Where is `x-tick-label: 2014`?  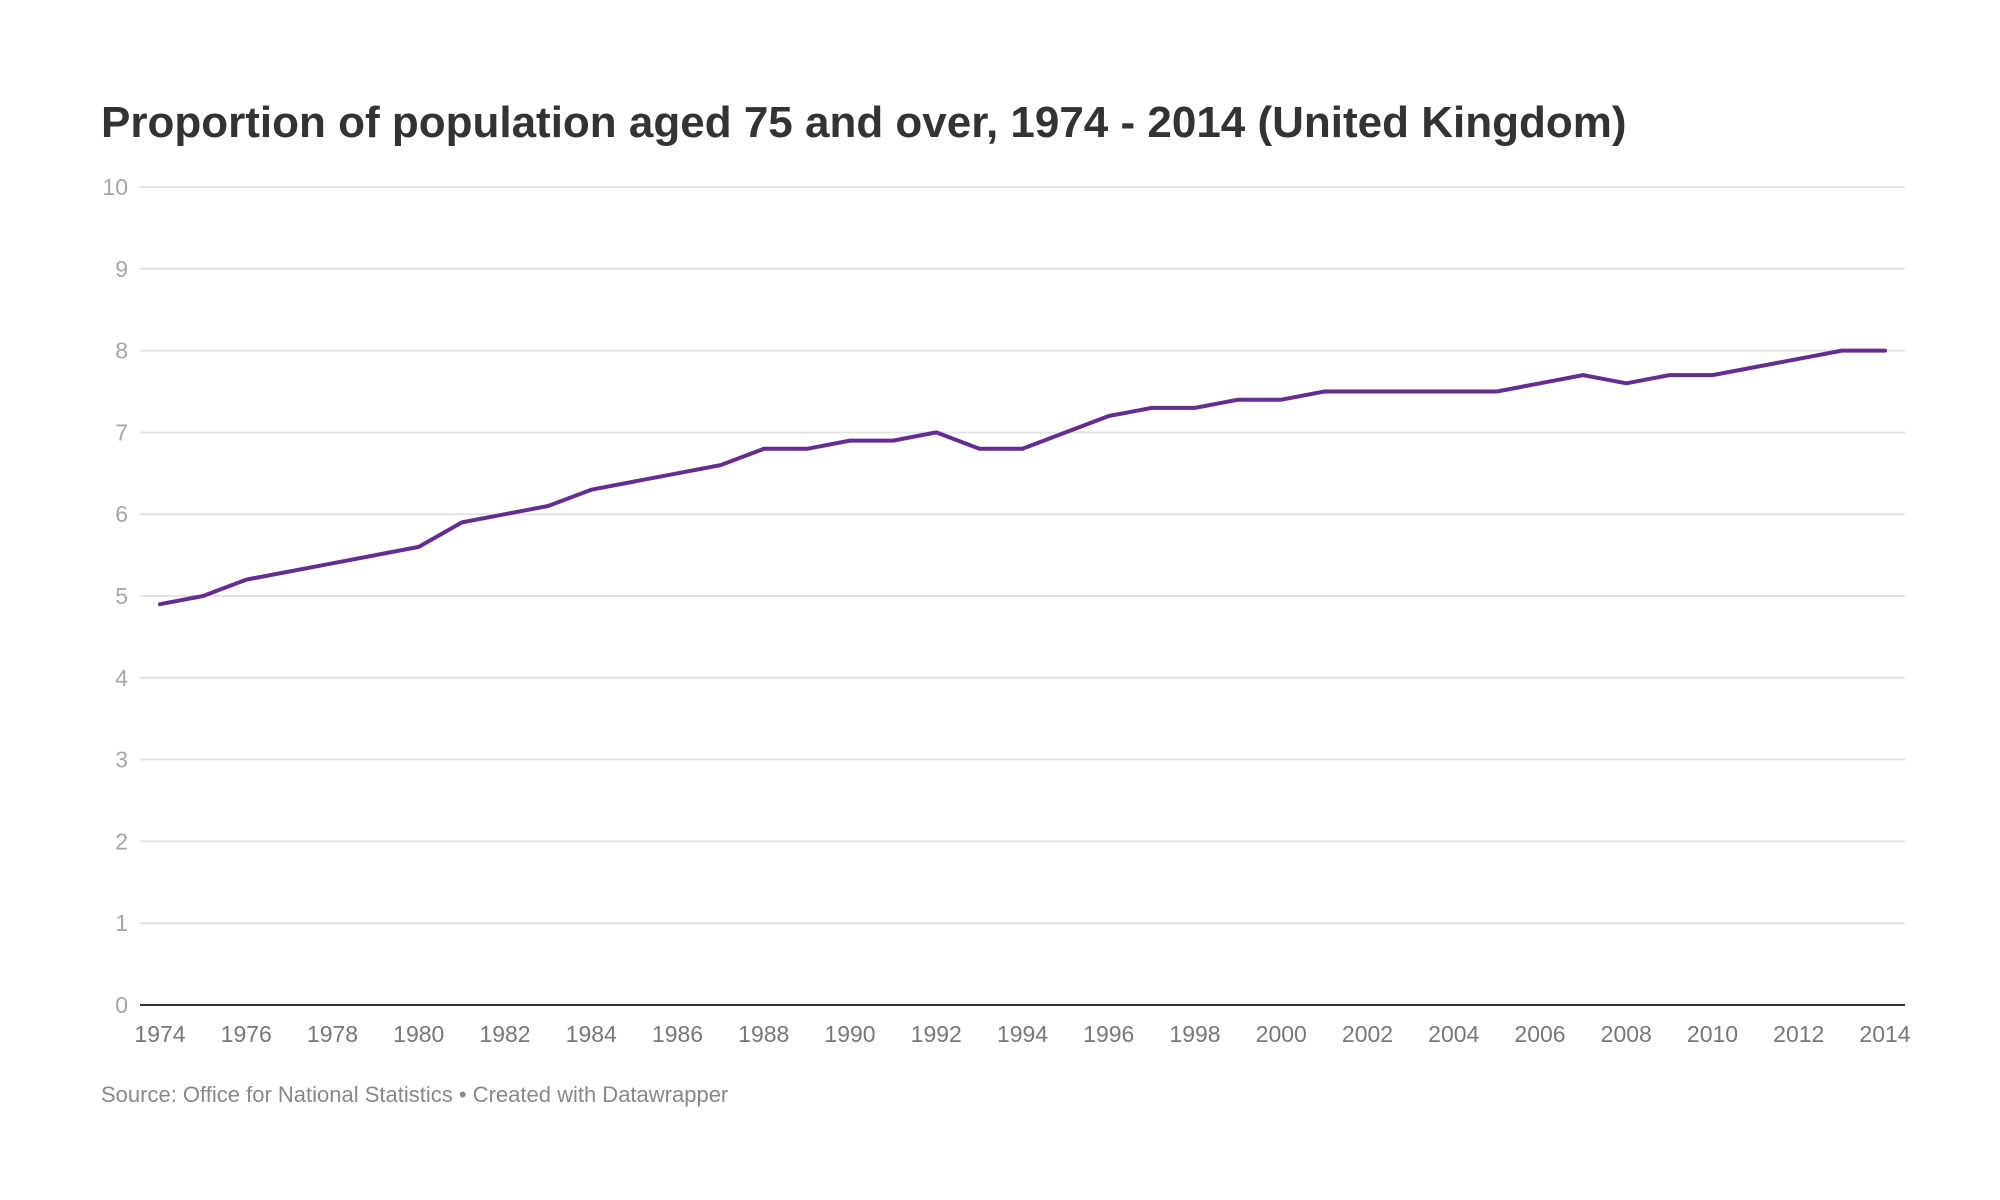
x-tick-label: 2014 is located at coordinates (1884, 1034).